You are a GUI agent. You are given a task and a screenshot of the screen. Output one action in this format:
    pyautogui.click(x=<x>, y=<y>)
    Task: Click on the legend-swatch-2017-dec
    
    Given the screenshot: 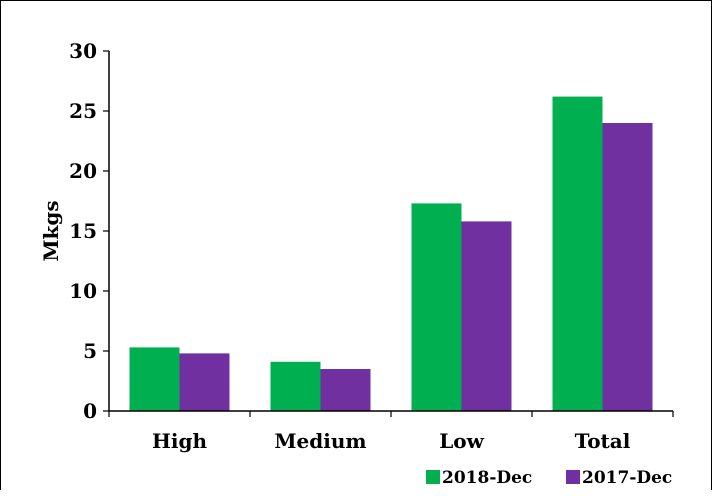 What is the action you would take?
    pyautogui.click(x=573, y=477)
    